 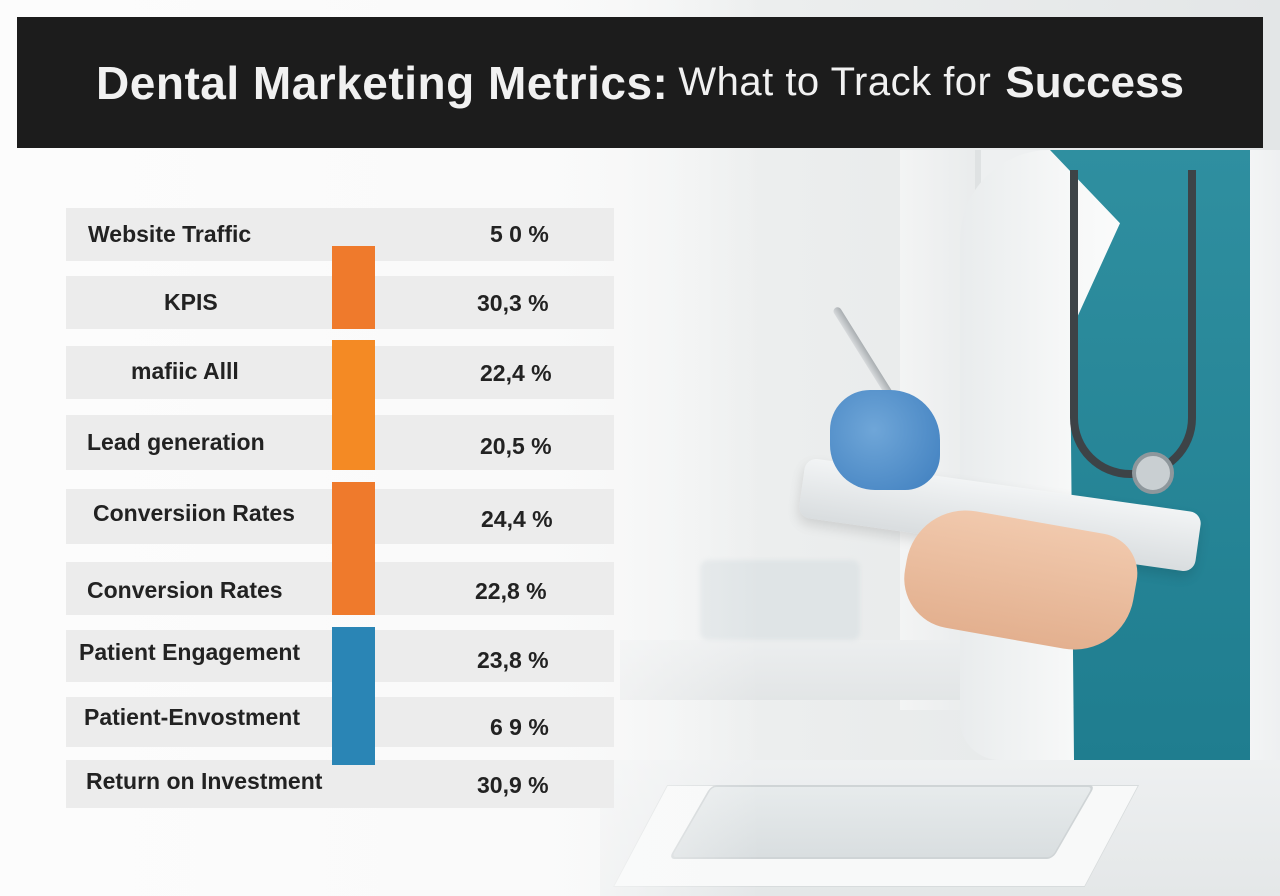 I want to click on gloved-hand, so click(x=885, y=440).